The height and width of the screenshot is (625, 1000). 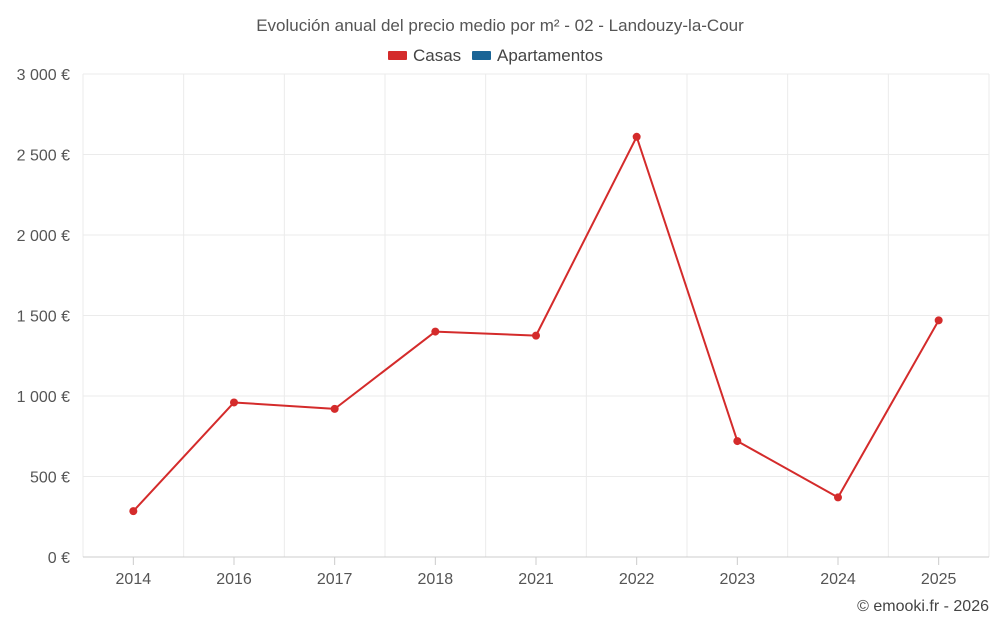 I want to click on y-tick-label: 0 €, so click(x=59, y=558).